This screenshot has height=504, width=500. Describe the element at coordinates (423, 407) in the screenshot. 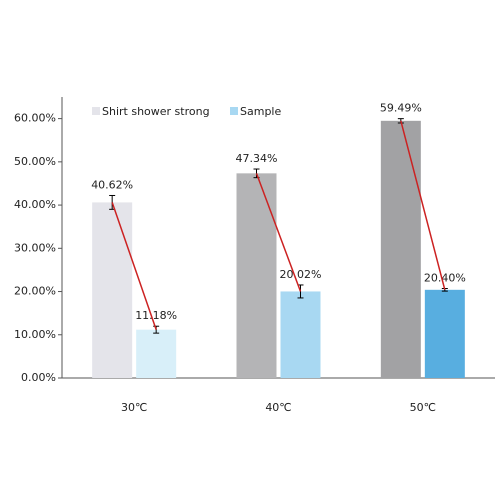

I see `x-tick-label: 50℃` at that location.